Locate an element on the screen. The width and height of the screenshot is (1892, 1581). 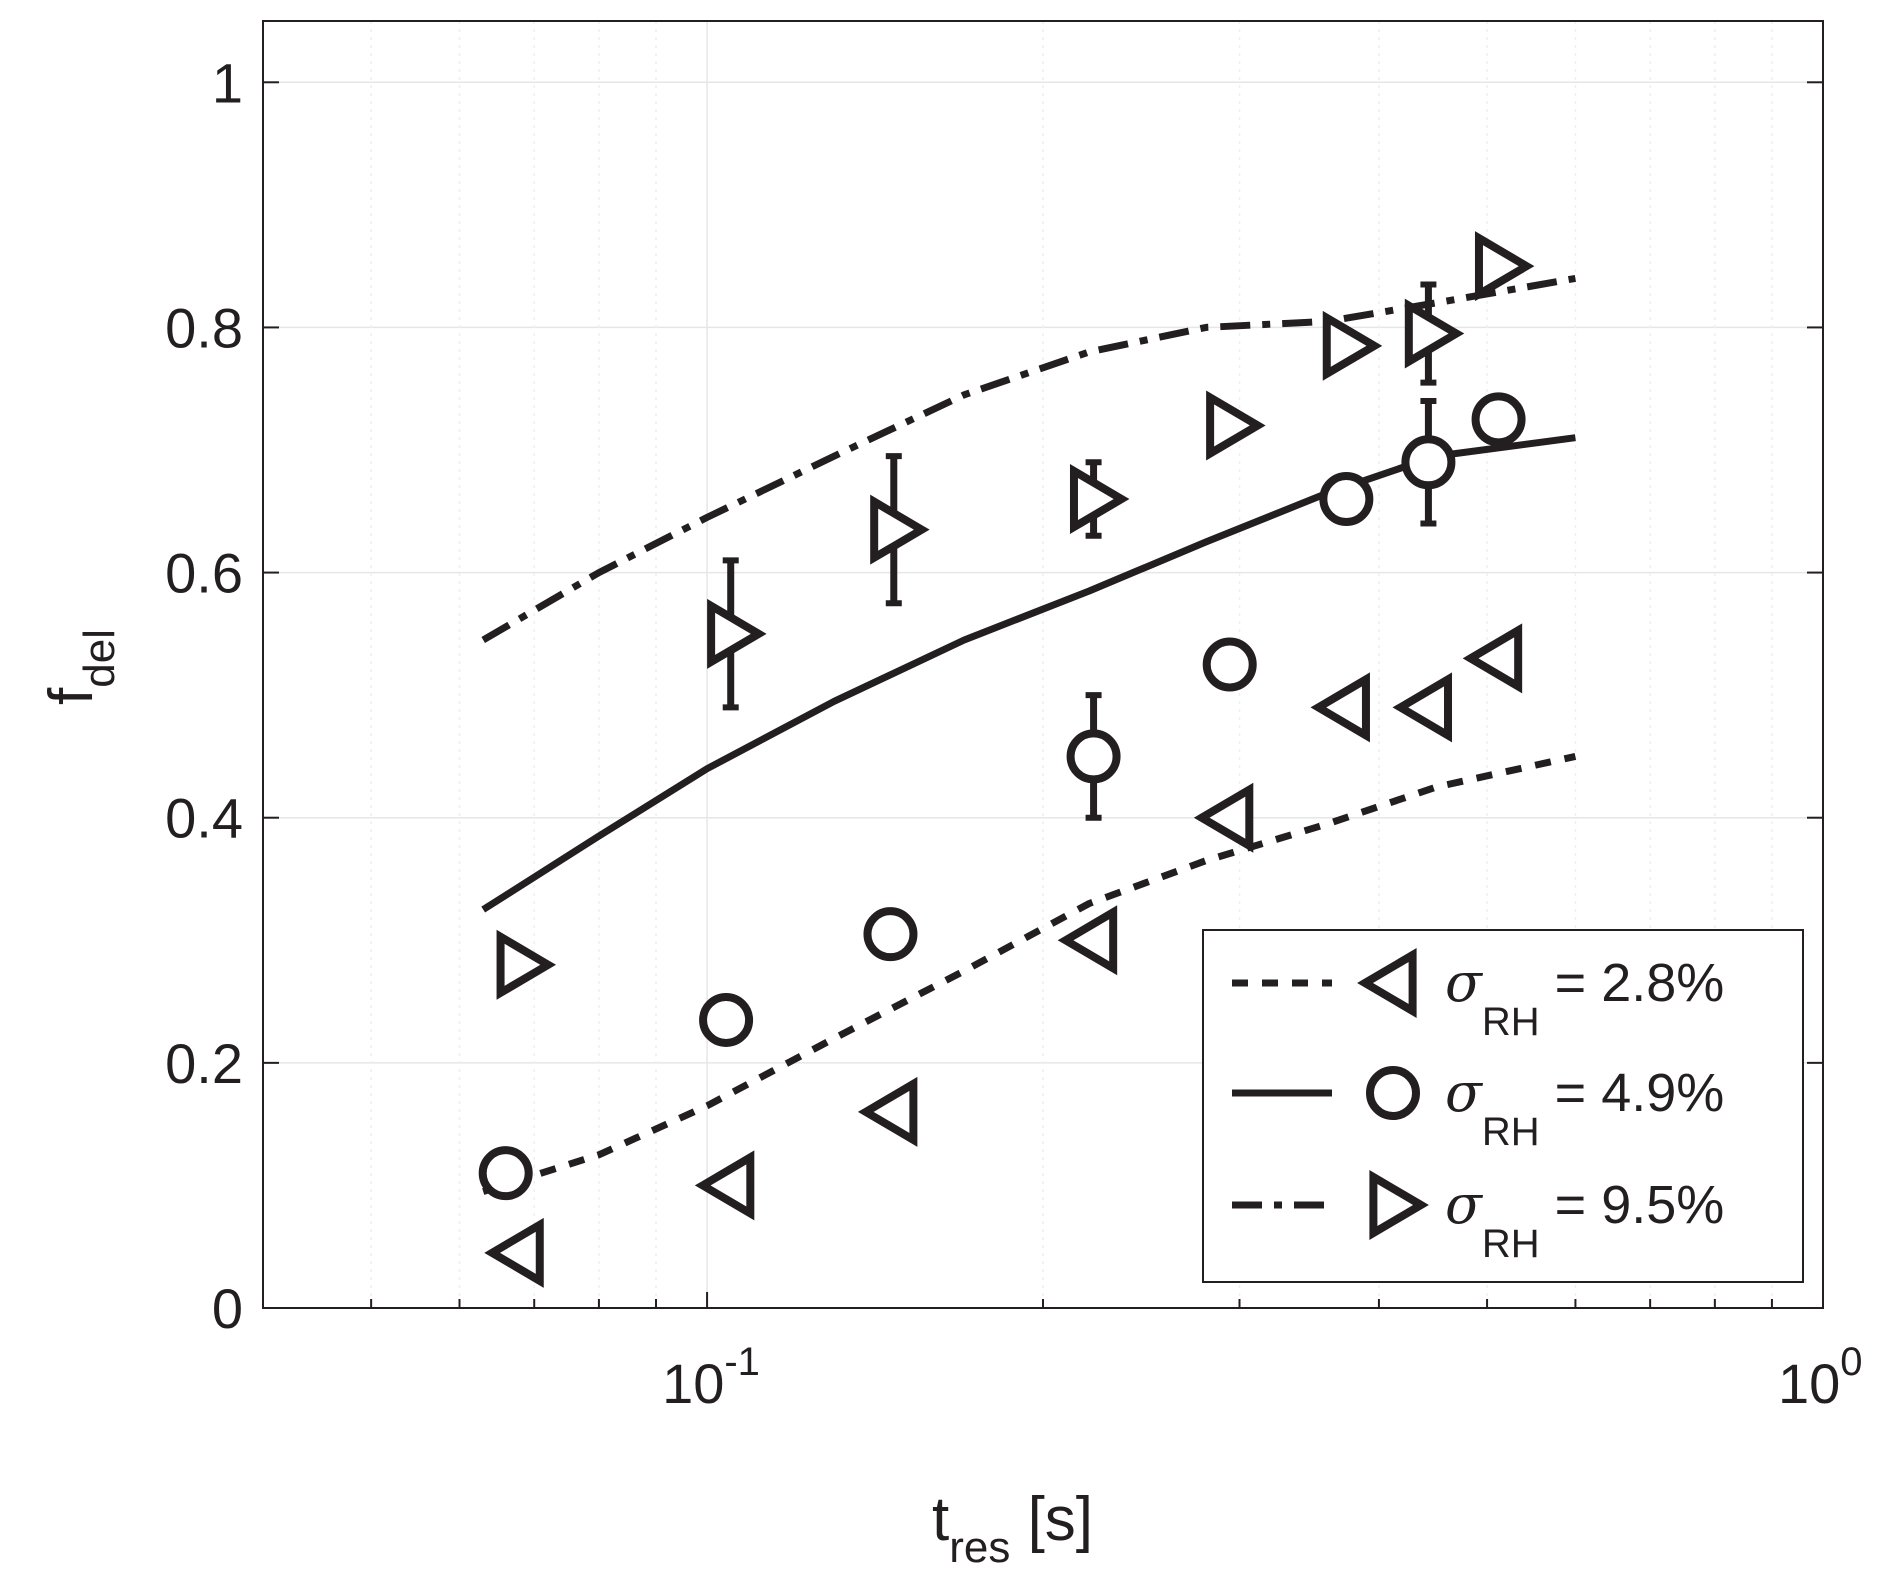
y-tick-label-2: 0.4 is located at coordinates (204, 818).